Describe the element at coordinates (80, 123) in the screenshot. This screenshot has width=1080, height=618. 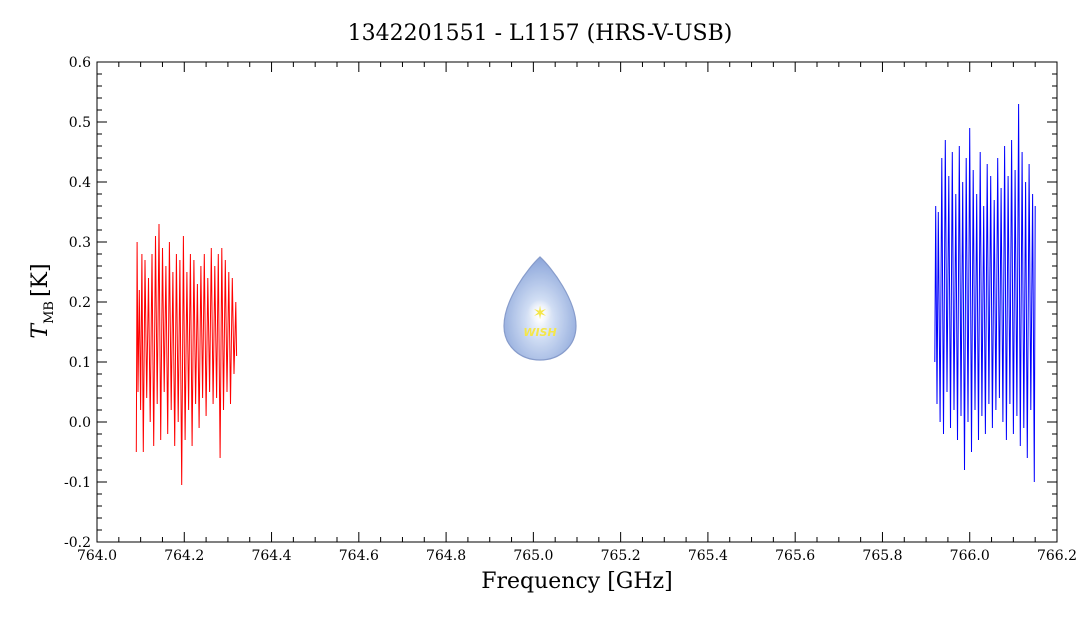
I see `y-tick-label: 0.5` at that location.